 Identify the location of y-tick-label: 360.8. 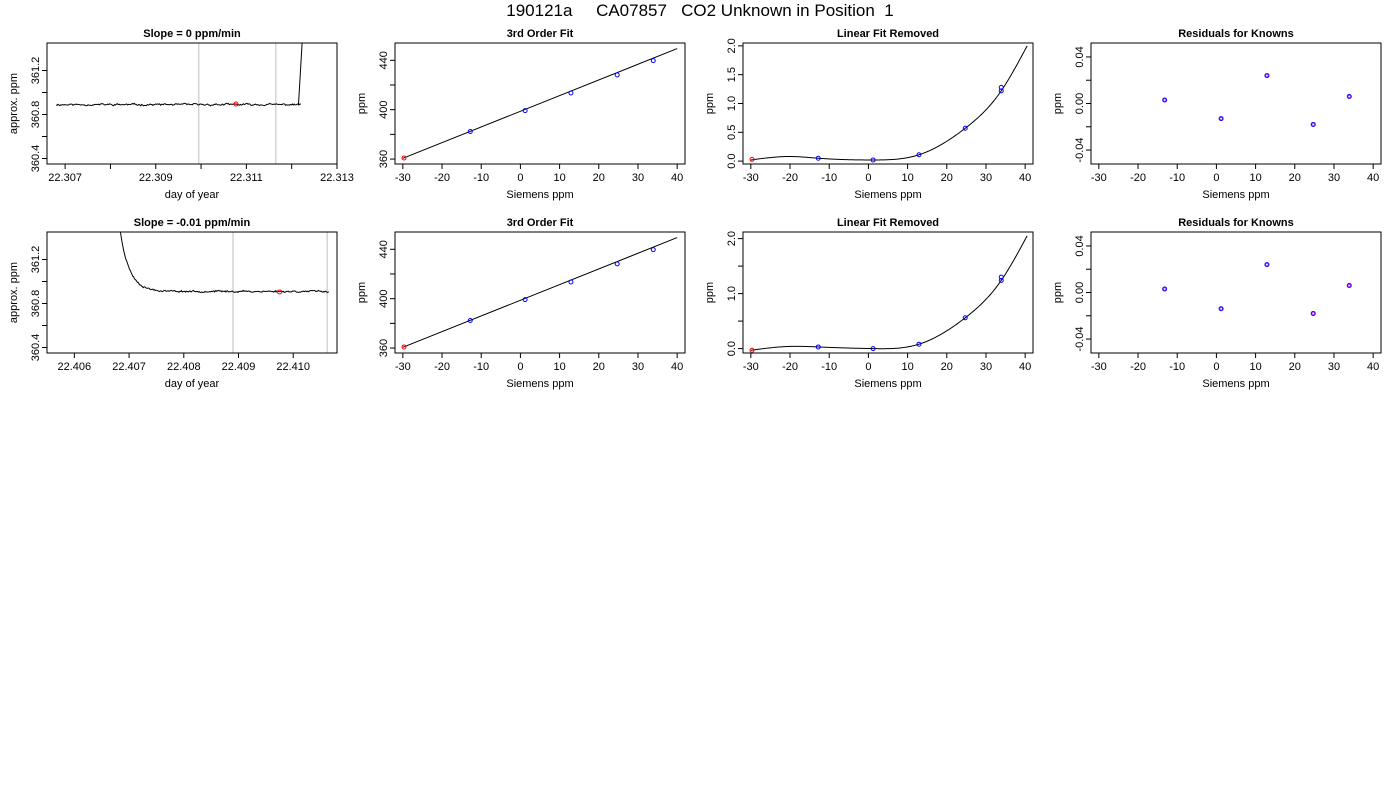
(36, 304).